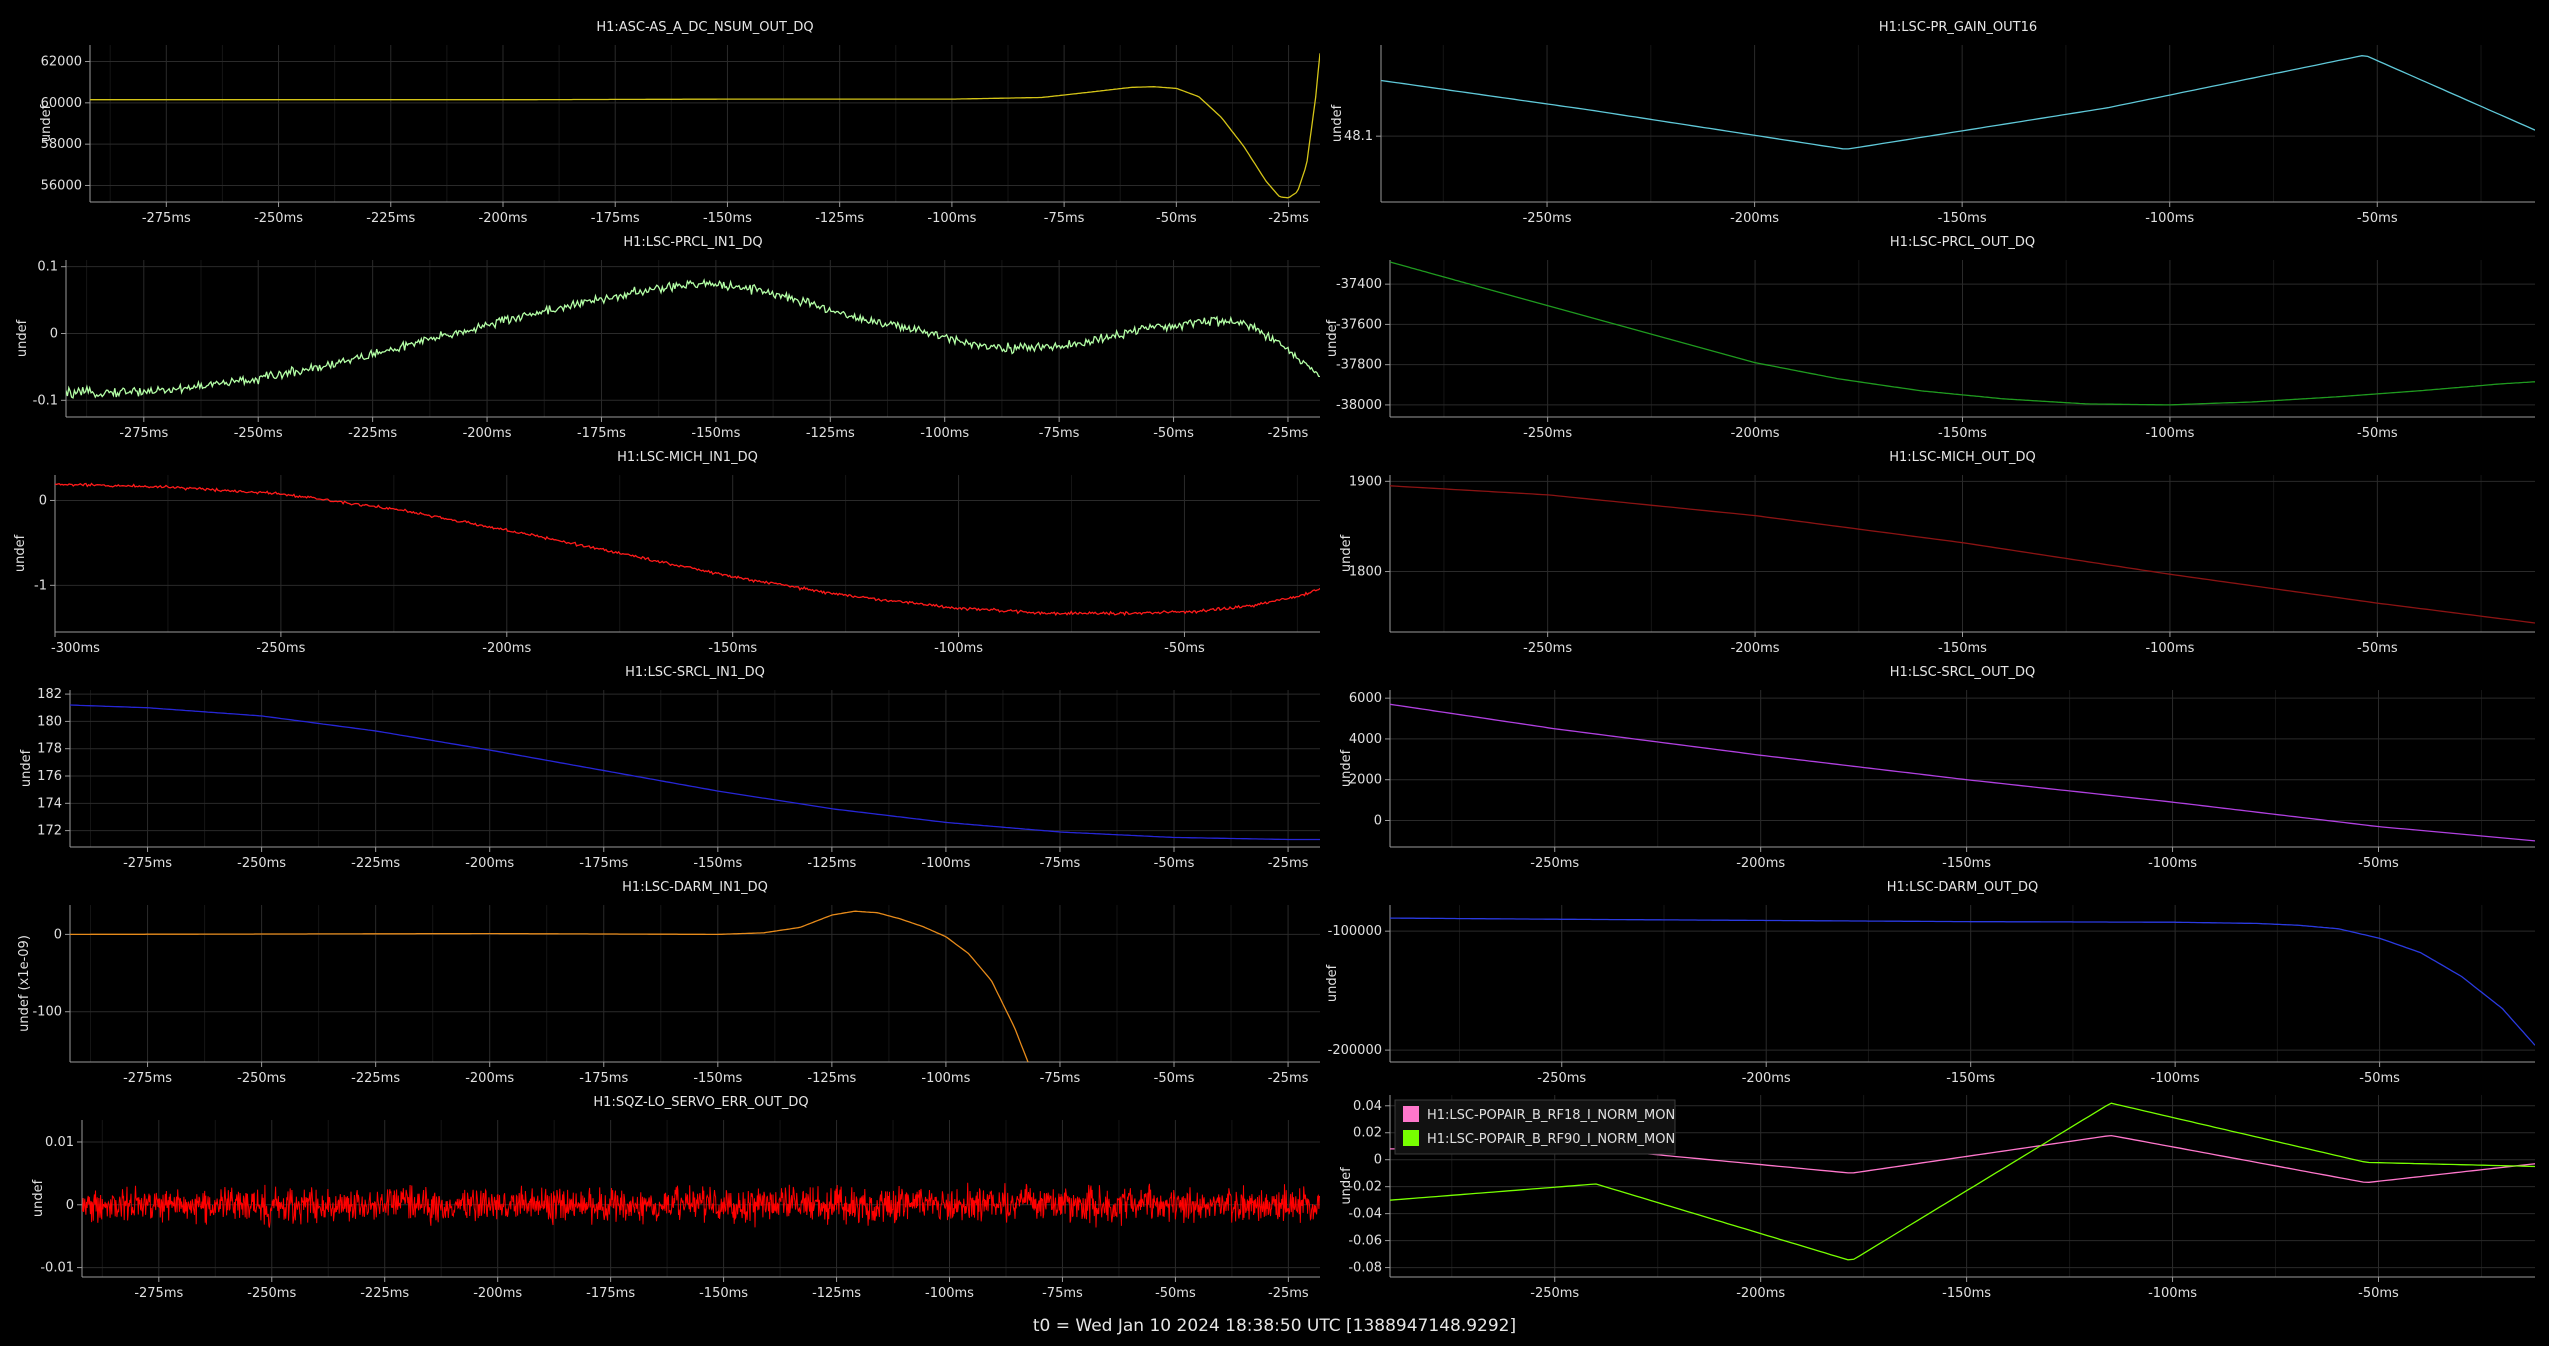 The width and height of the screenshot is (2549, 1346). I want to click on chart-title: H1:SQZ-LO_SERVO_ERR_OUT_DQ, so click(700, 1102).